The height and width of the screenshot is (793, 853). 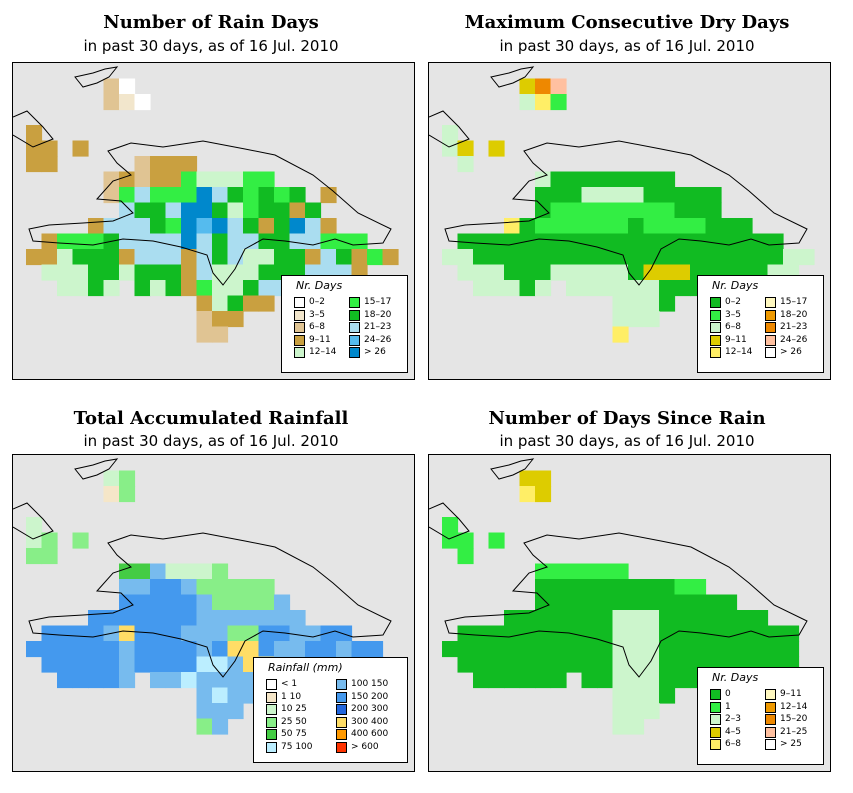 What do you see at coordinates (309, 315) in the screenshot?
I see `legend-item: 3–5` at bounding box center [309, 315].